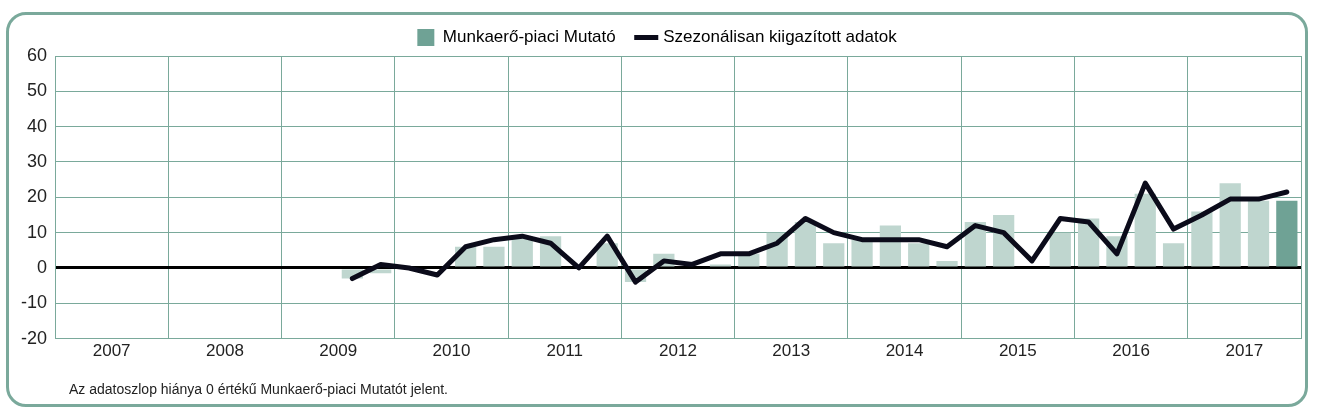 This screenshot has height=407, width=1319. What do you see at coordinates (1017, 351) in the screenshot?
I see `x-tick-label: 2015` at bounding box center [1017, 351].